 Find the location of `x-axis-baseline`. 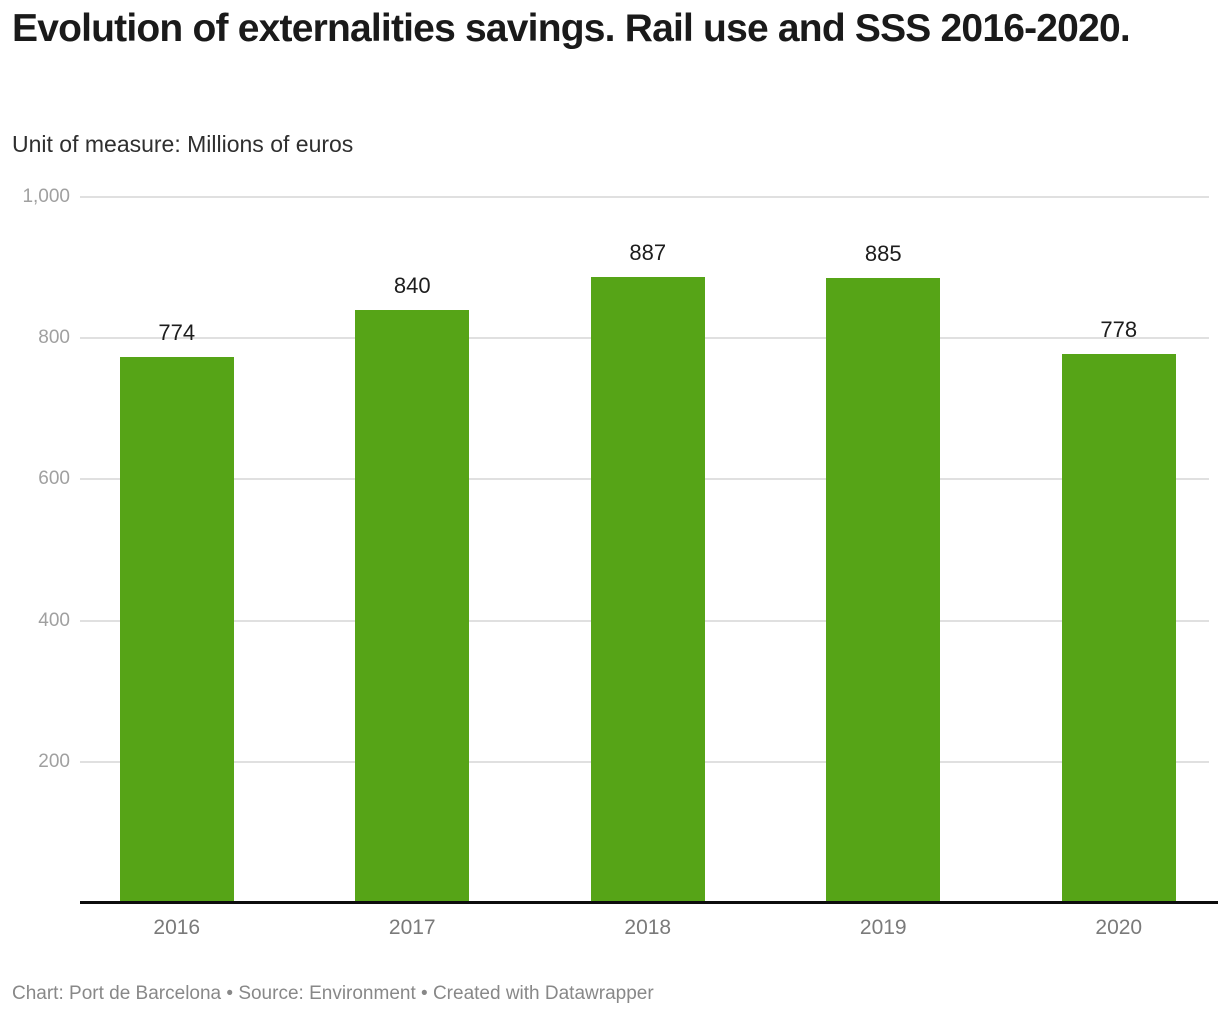

x-axis-baseline is located at coordinates (649, 902).